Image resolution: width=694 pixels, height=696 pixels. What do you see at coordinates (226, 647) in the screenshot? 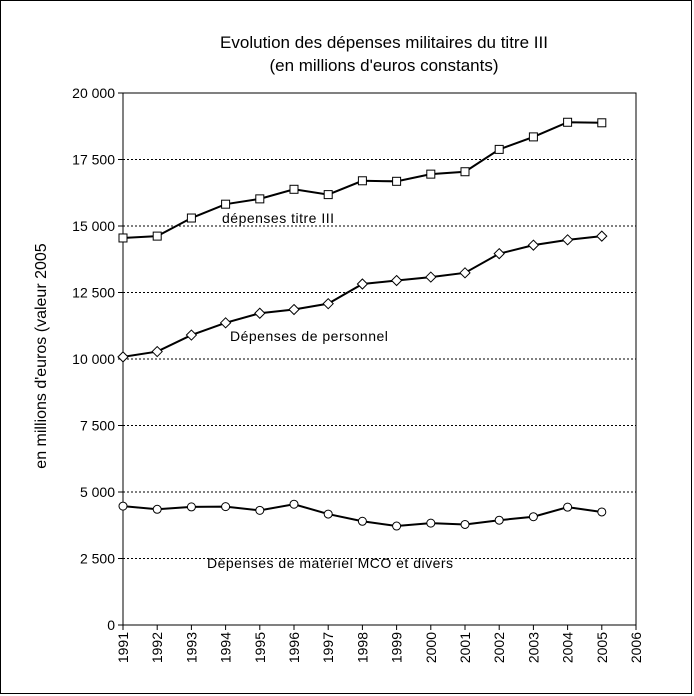
I see `x-tick-label: 1994` at bounding box center [226, 647].